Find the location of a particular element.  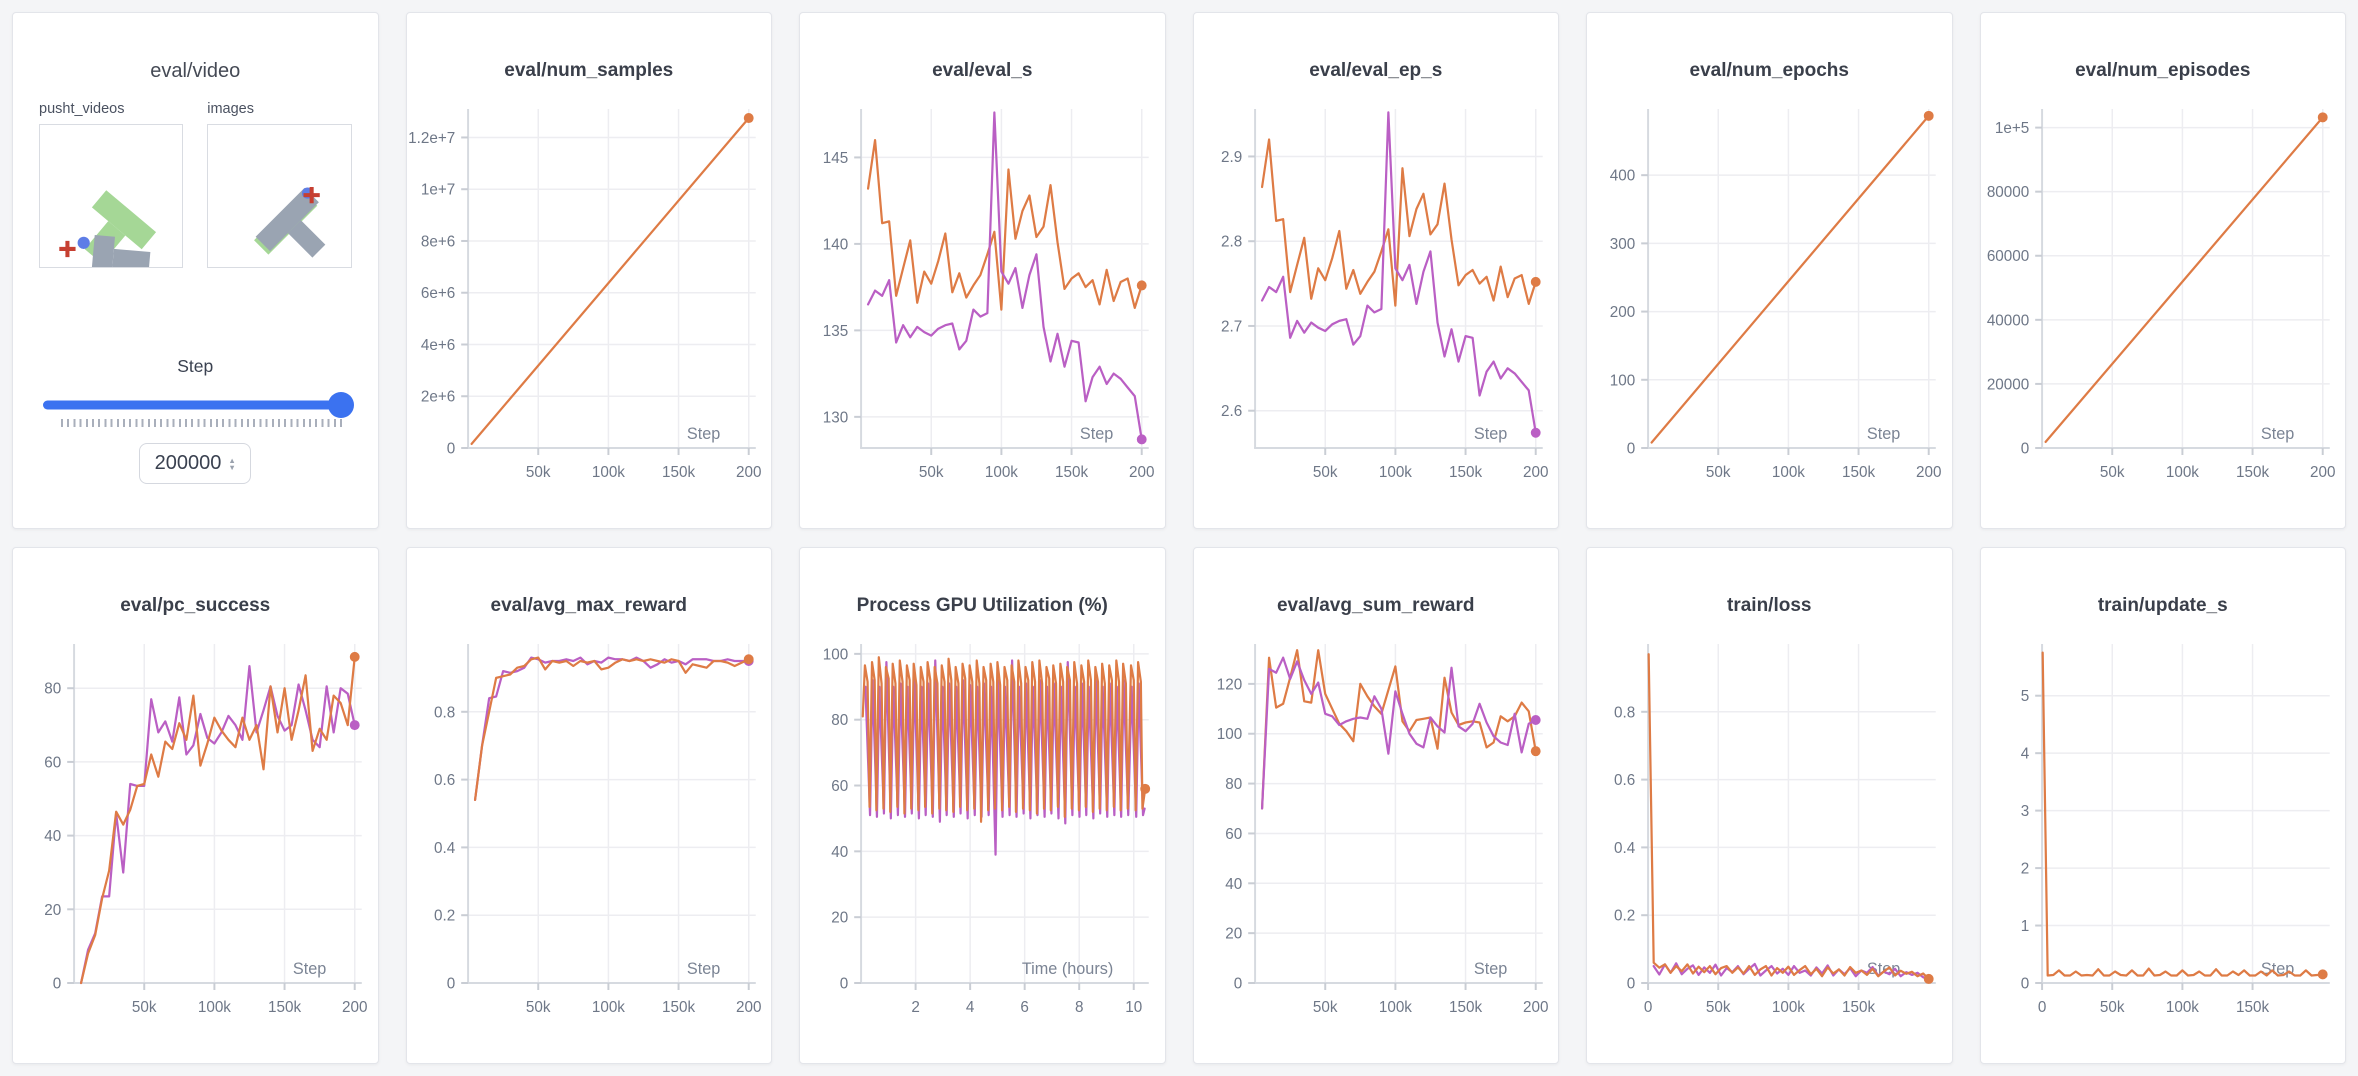

svg-text: 145 is located at coordinates (835, 158).